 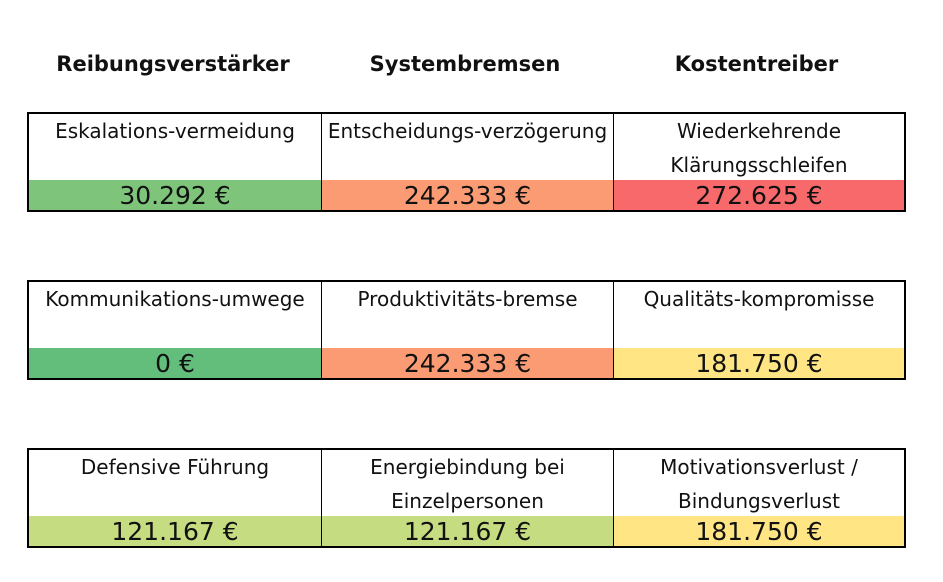 I want to click on cell-label: Energiebindung bei Einzelpersonen, so click(x=467, y=484).